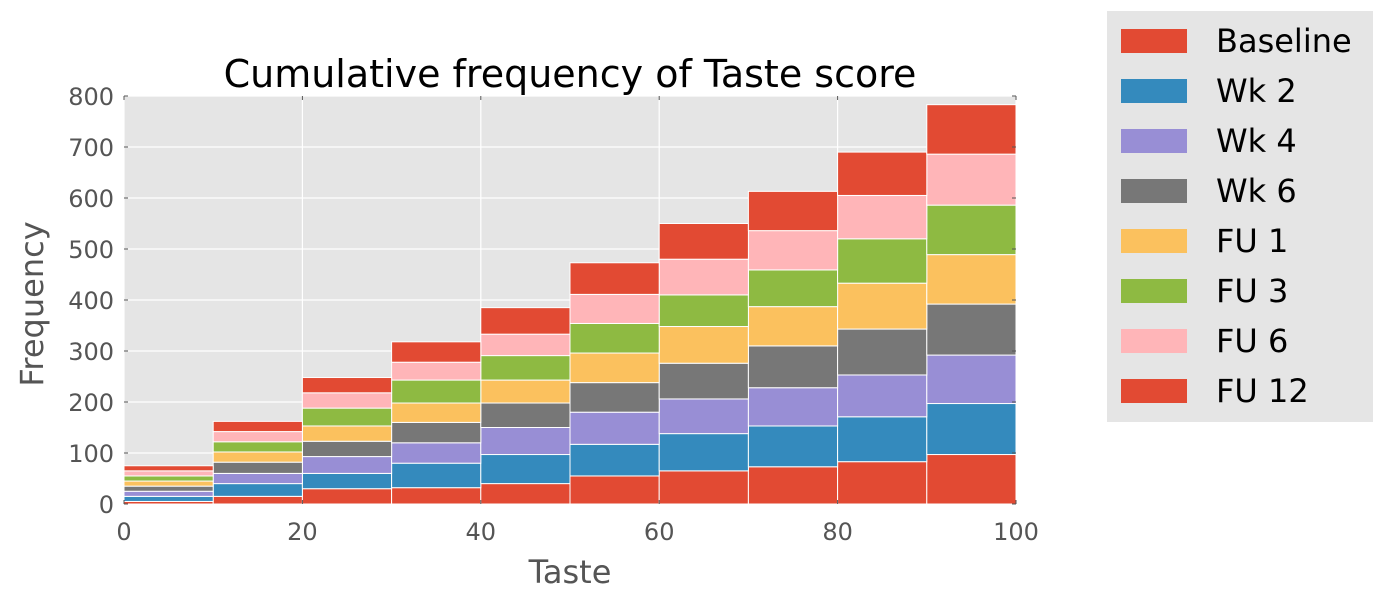 The width and height of the screenshot is (1386, 602). What do you see at coordinates (1256, 141) in the screenshot?
I see `legend-label: Wk 4` at bounding box center [1256, 141].